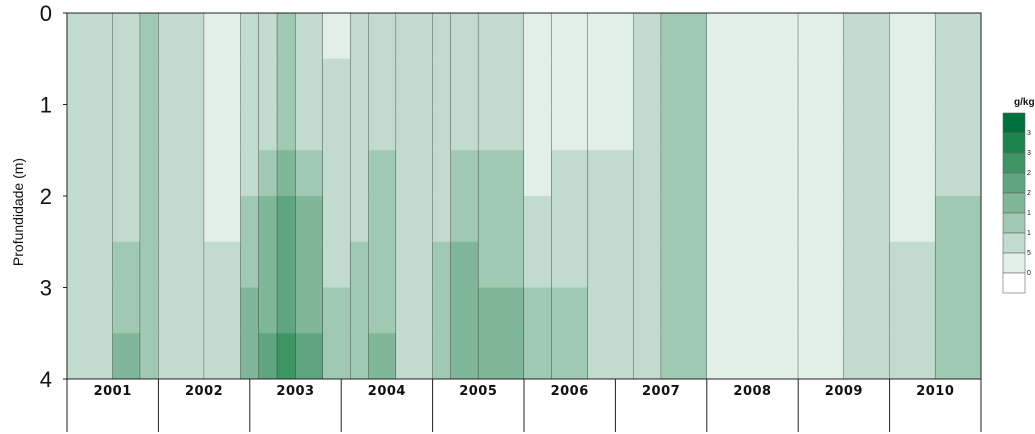  Describe the element at coordinates (661, 391) in the screenshot. I see `x-tick-label: 2007` at that location.